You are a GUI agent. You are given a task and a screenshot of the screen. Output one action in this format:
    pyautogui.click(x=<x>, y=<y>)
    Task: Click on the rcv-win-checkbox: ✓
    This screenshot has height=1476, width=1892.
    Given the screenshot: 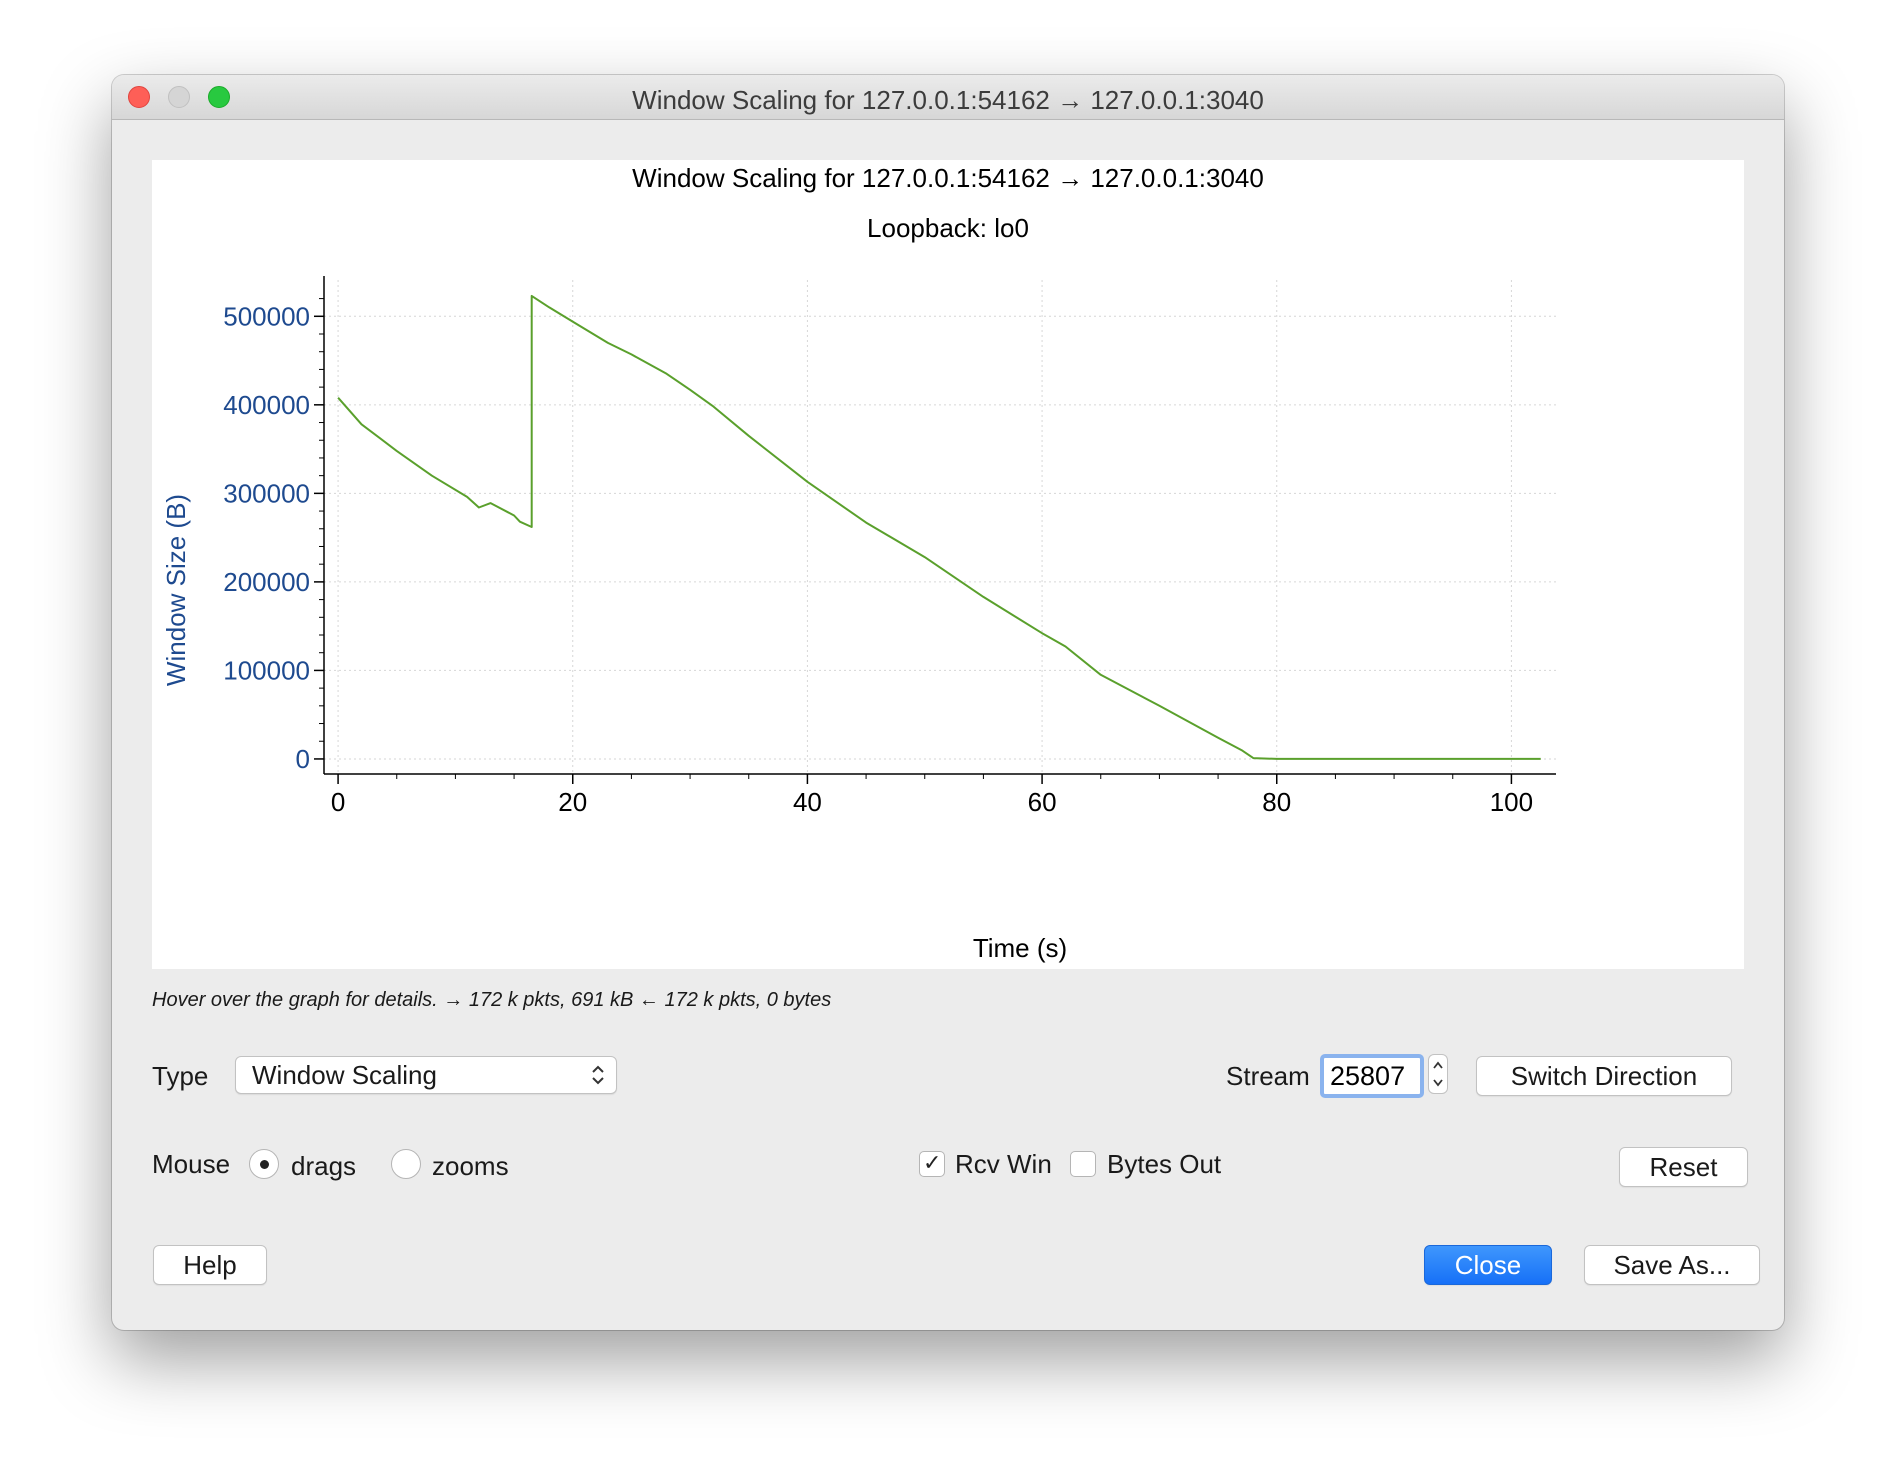 What is the action you would take?
    pyautogui.click(x=932, y=1163)
    